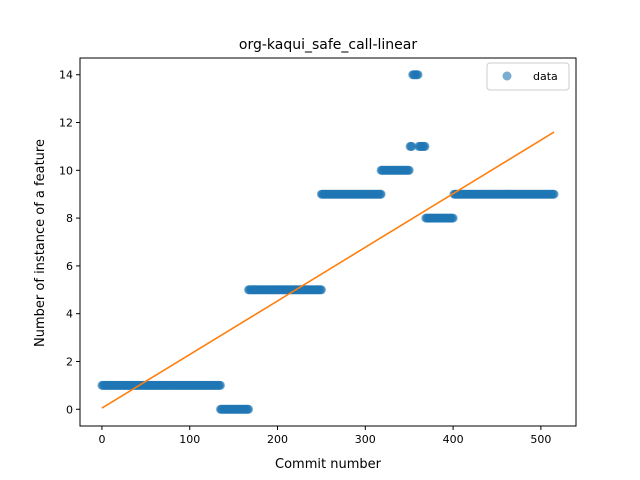 Image resolution: width=640 pixels, height=480 pixels. I want to click on y-tick-label: 8, so click(69, 218).